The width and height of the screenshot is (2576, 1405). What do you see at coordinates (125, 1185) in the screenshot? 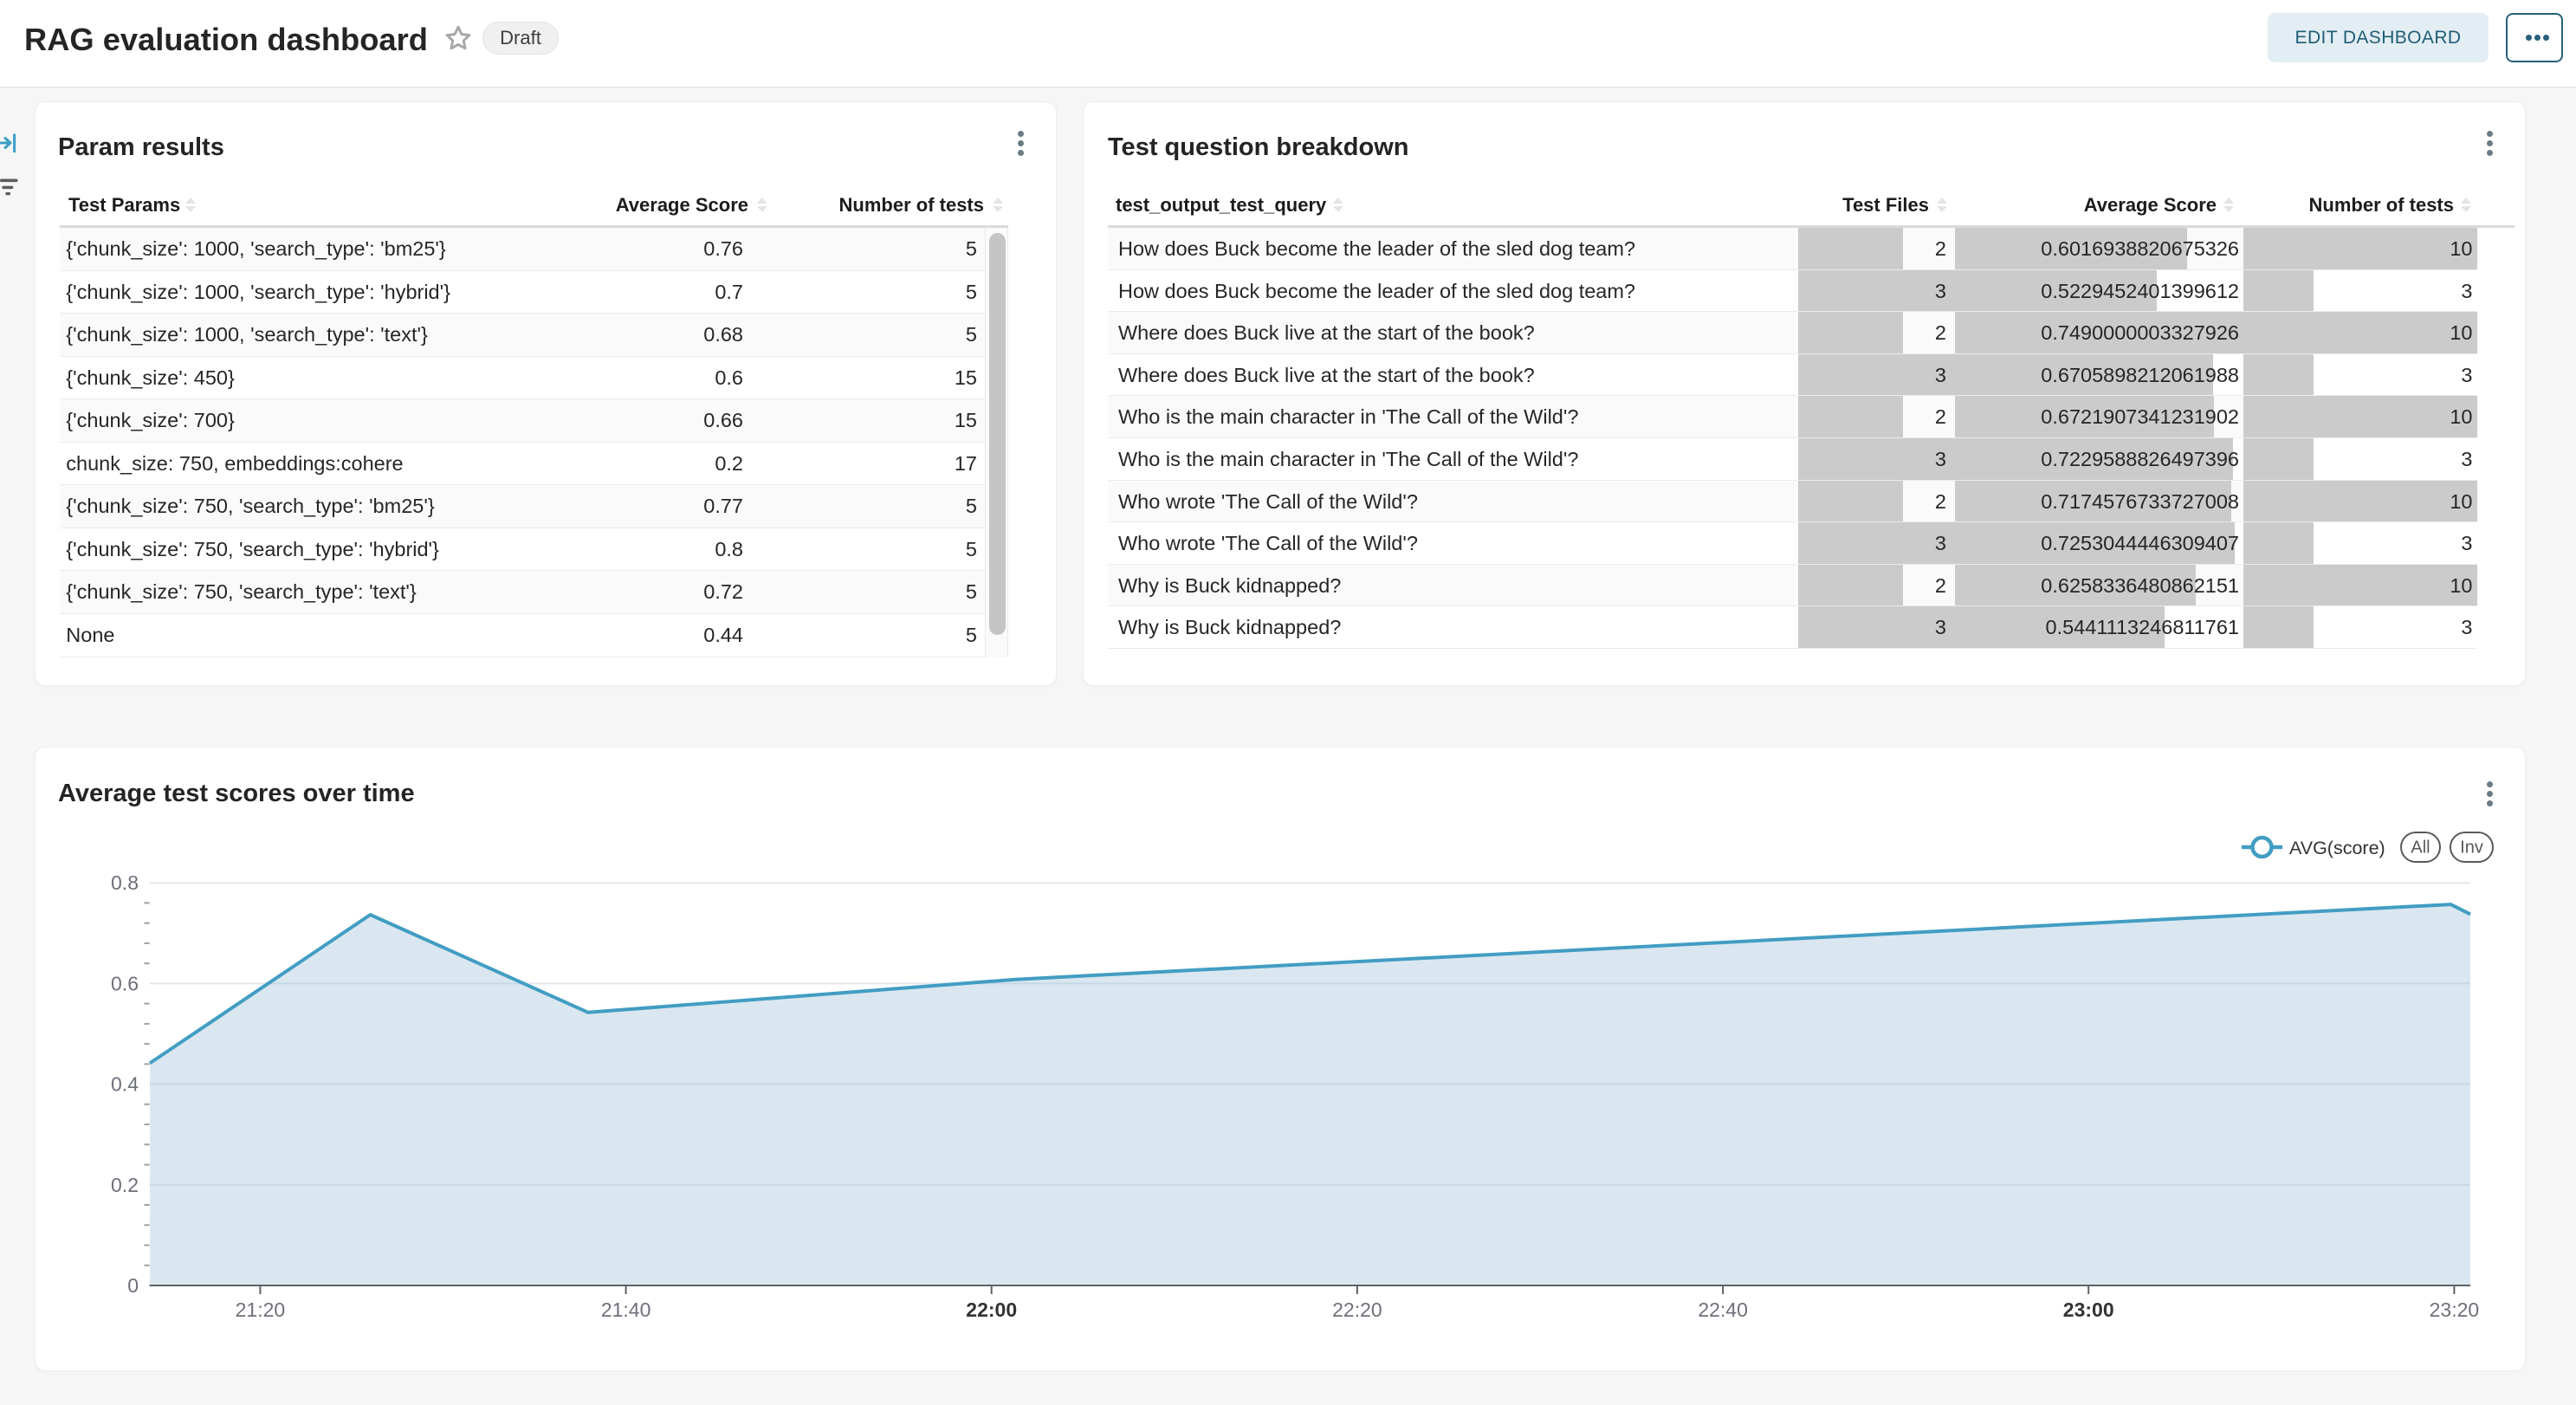
I see `svg-text: 0.2` at bounding box center [125, 1185].